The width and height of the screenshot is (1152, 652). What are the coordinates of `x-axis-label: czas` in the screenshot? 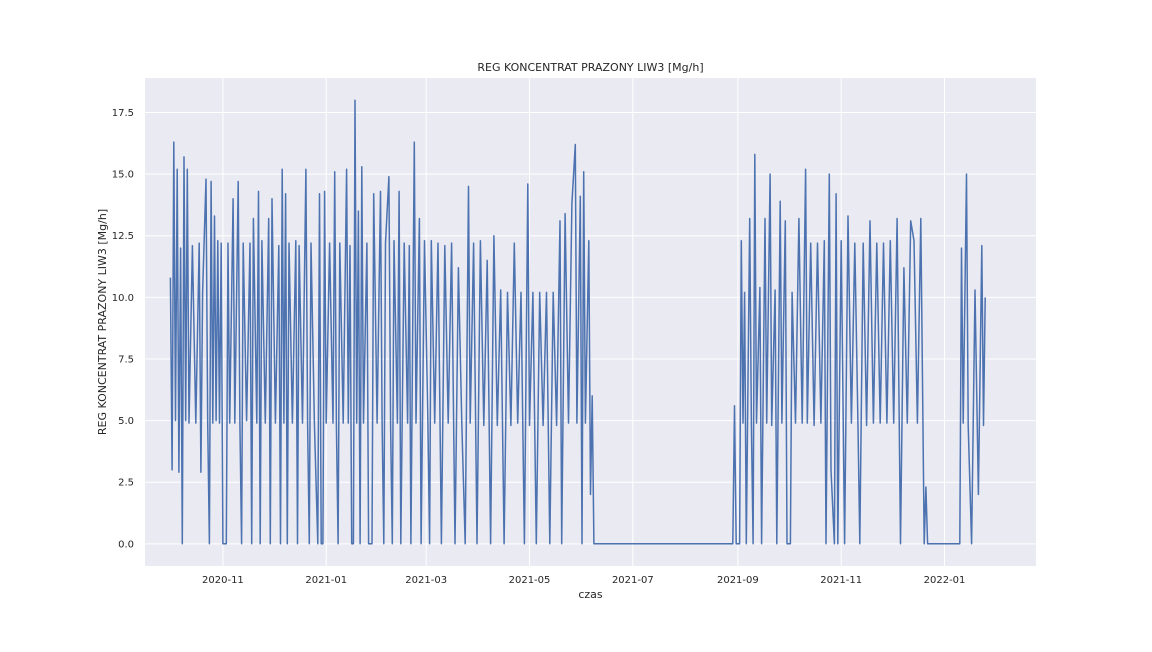 It's located at (590, 594).